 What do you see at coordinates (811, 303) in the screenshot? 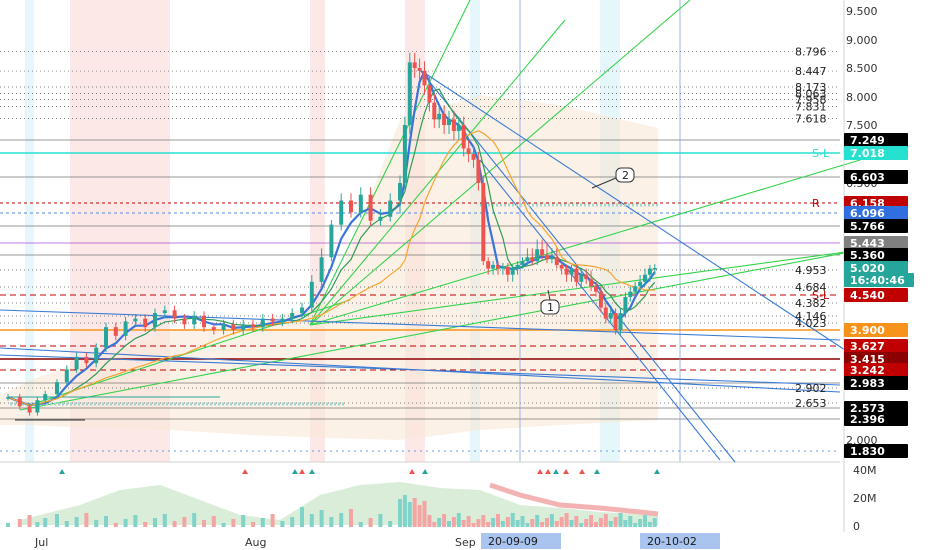
I see `level-label: 4.382` at bounding box center [811, 303].